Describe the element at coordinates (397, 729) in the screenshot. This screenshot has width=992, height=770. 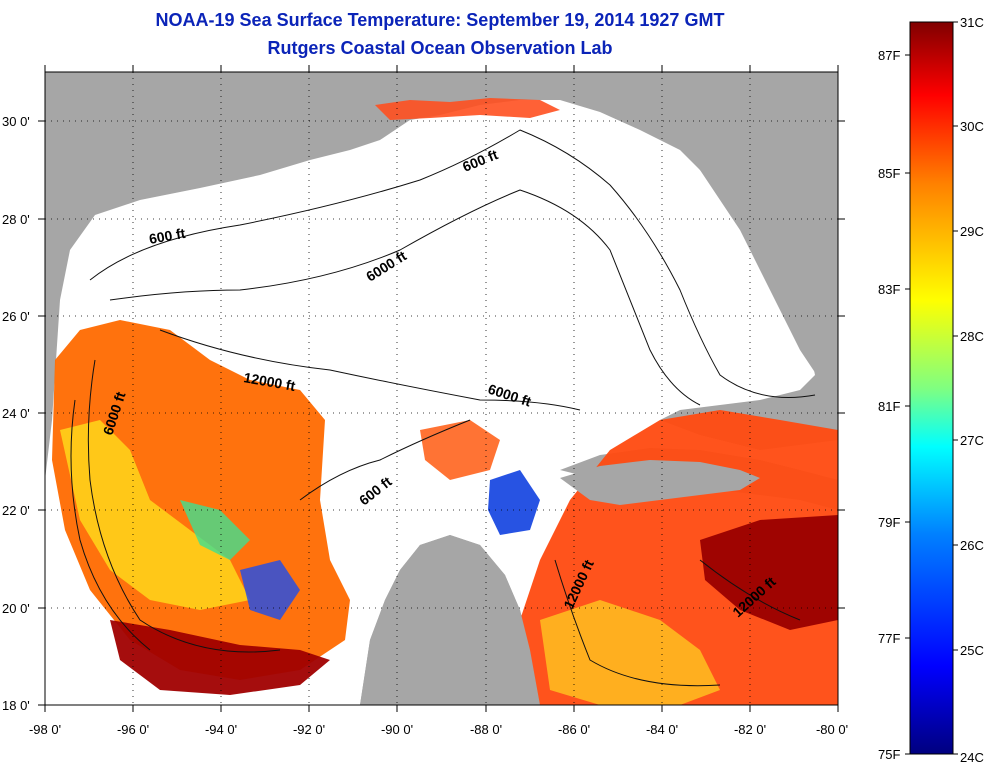
I see `lon-tick: -90 0'` at that location.